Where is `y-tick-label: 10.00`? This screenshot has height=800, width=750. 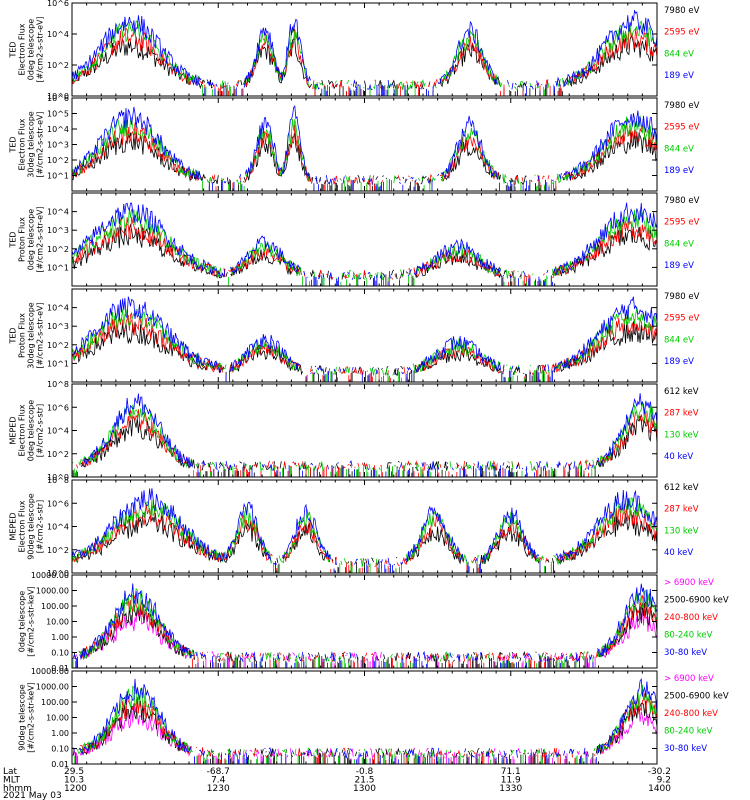
y-tick-label: 10.00 is located at coordinates (57, 718).